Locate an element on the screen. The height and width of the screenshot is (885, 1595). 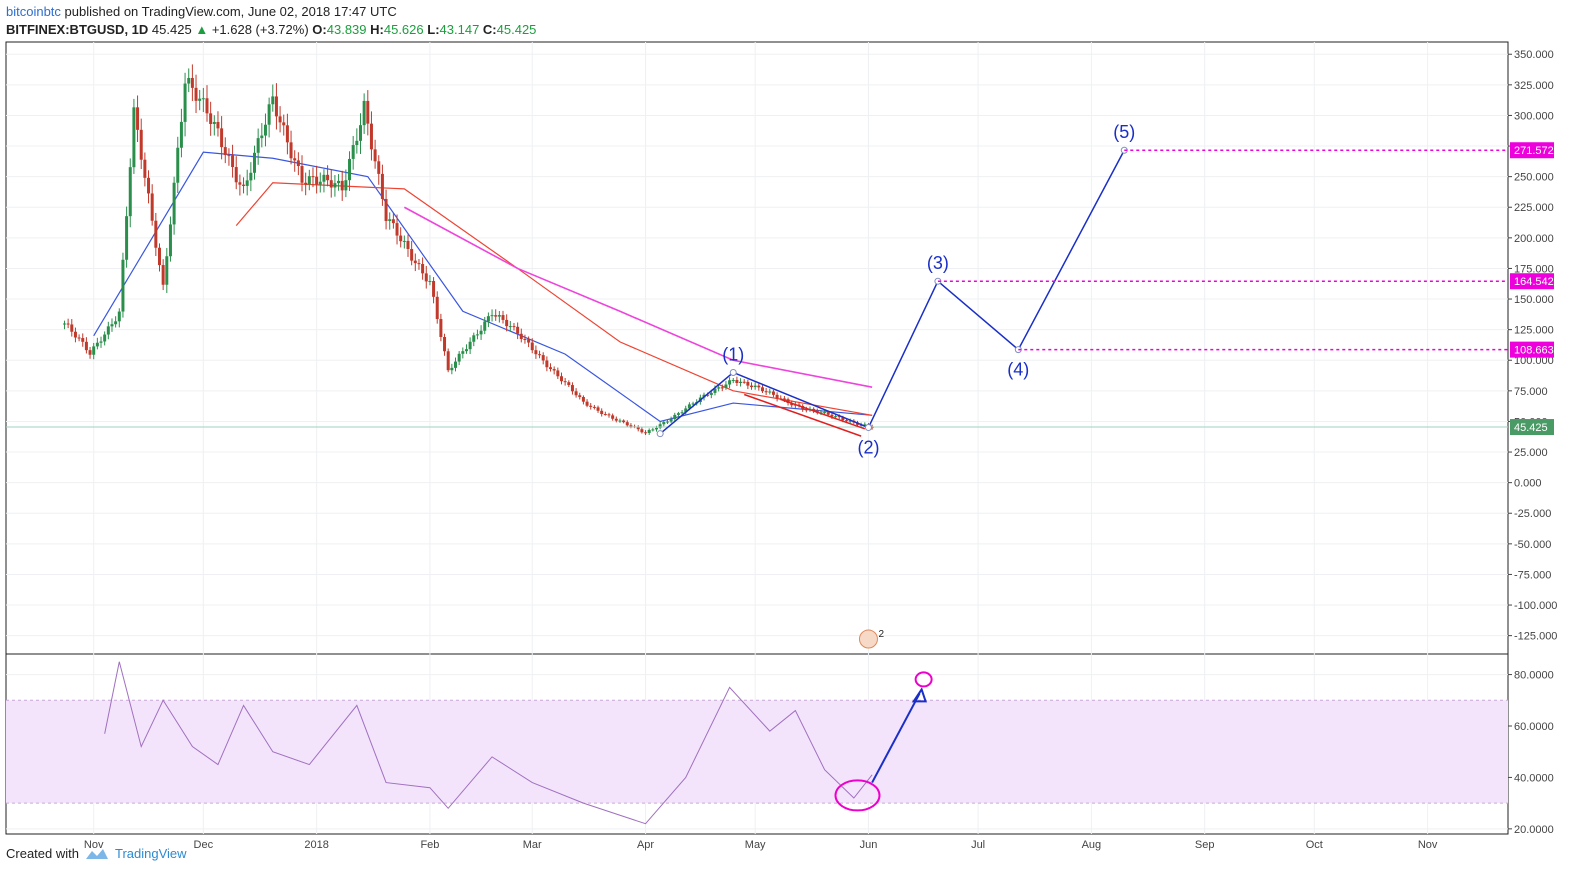
tradingview-link: TradingView is located at coordinates (150, 853).